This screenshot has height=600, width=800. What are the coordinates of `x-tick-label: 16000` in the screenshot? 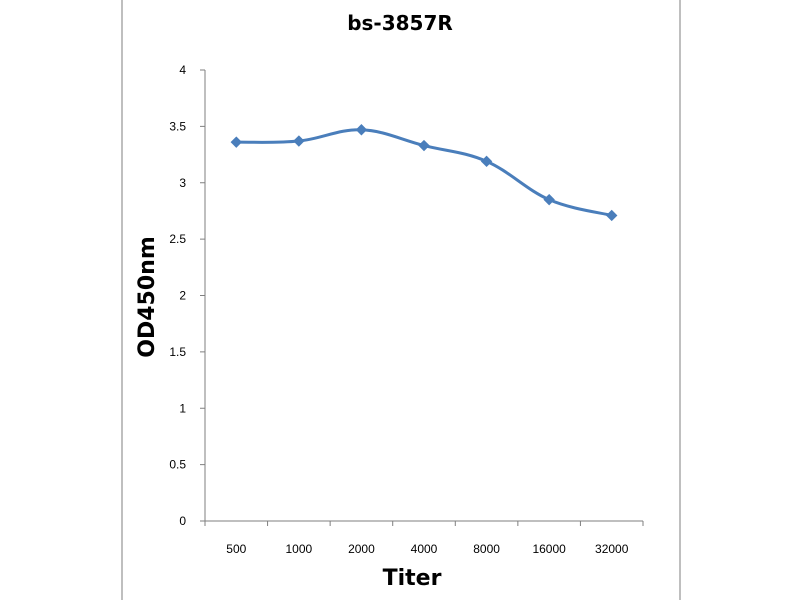 It's located at (549, 549).